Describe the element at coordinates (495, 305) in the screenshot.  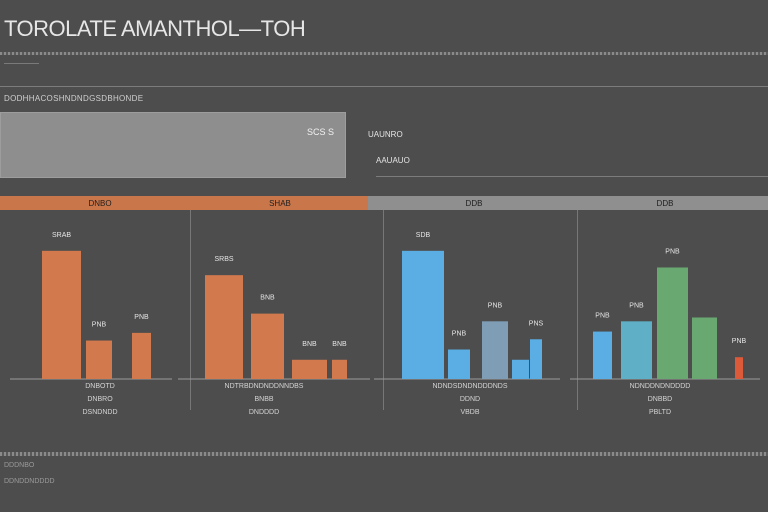
I see `chart-3-data-label-3: PNB` at that location.